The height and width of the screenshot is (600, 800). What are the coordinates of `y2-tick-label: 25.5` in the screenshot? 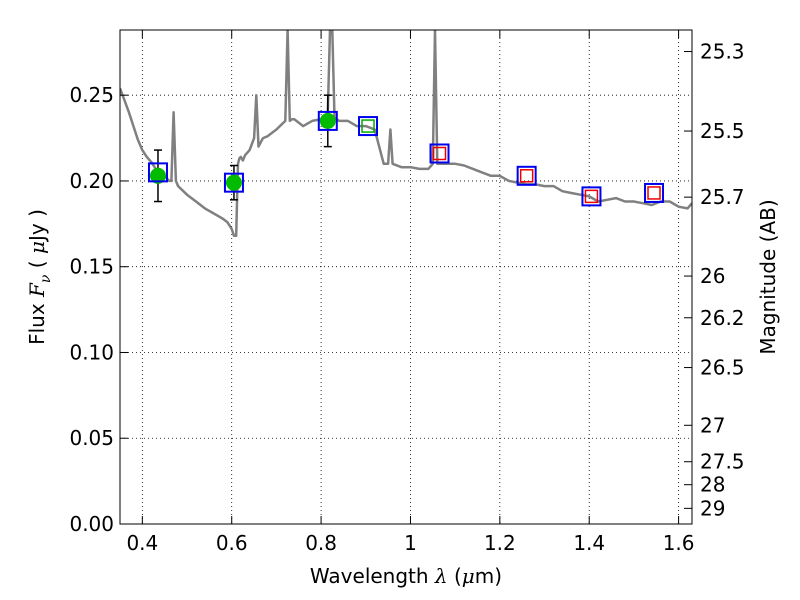 It's located at (722, 131).